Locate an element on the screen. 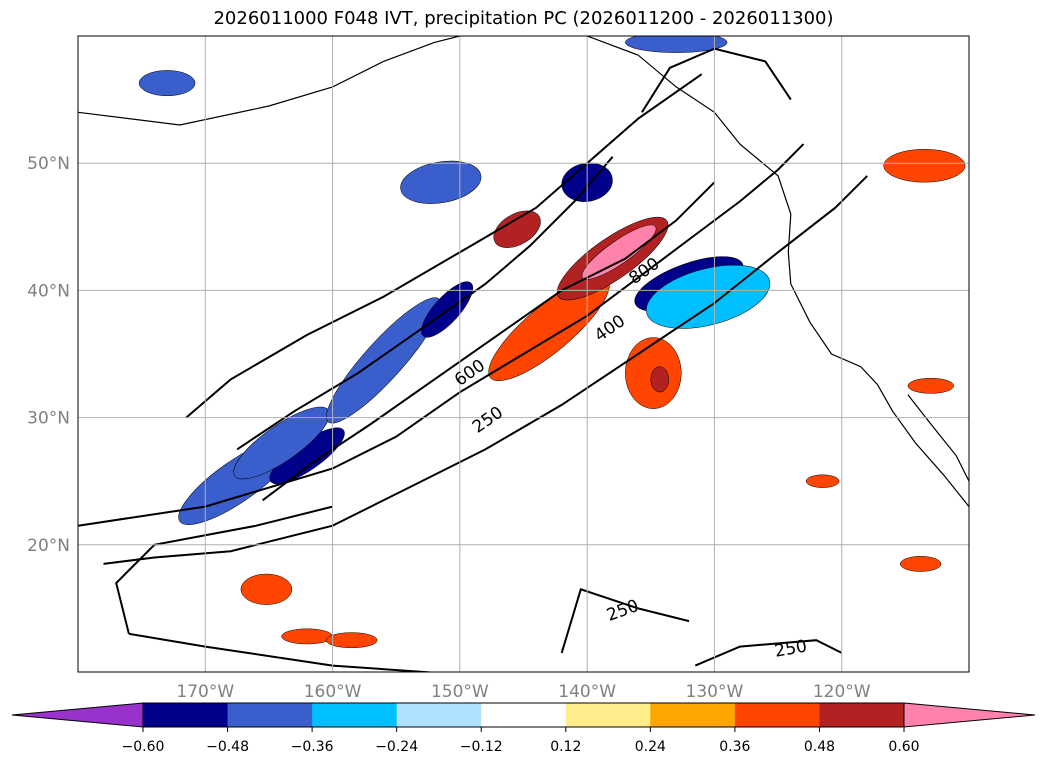 This screenshot has width=1047, height=765. colorbar-tick-label-5: 0.12 is located at coordinates (565, 747).